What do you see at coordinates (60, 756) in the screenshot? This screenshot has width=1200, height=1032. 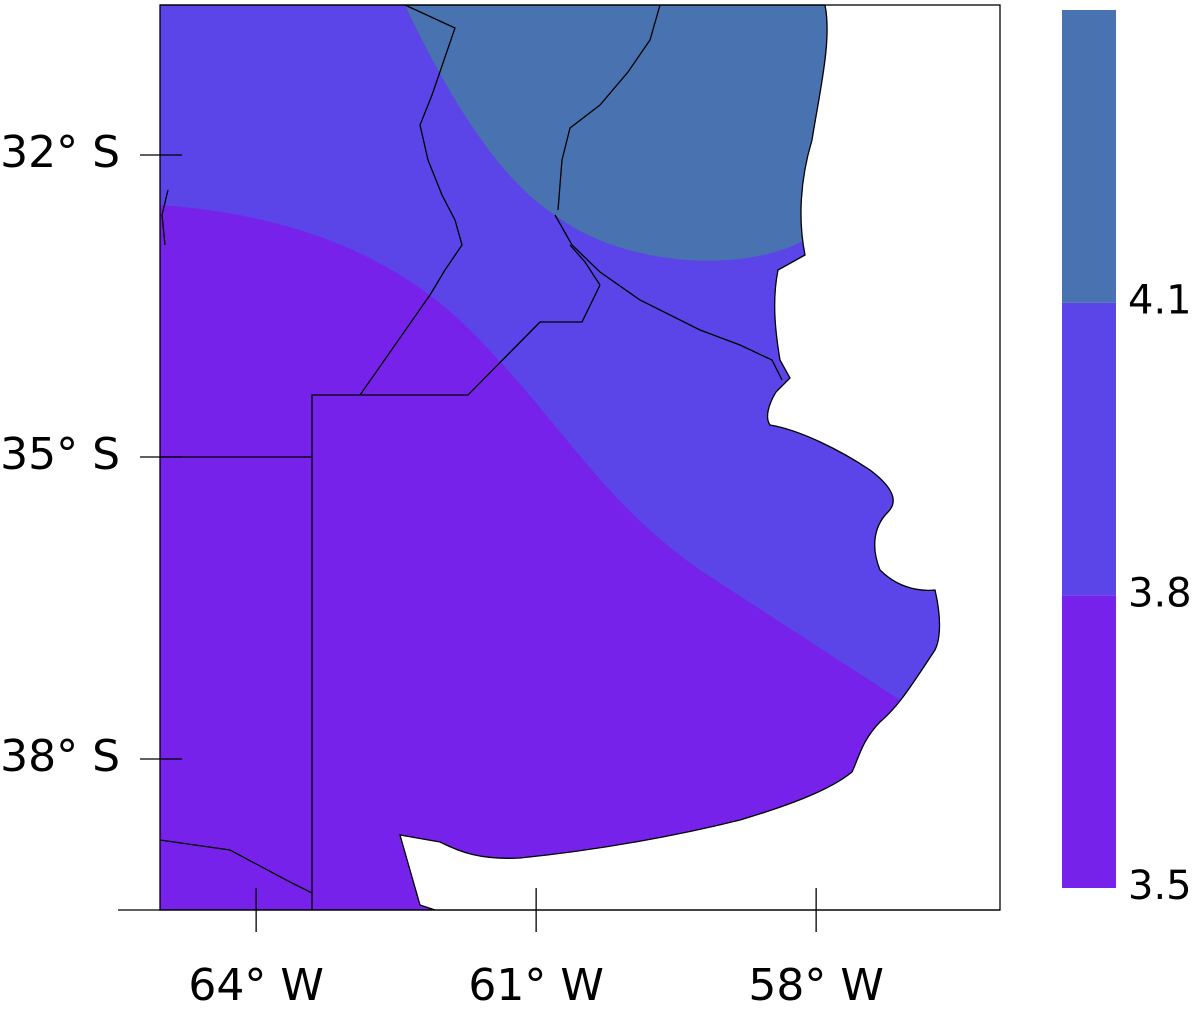 I see `y-tick-label: 38° S` at bounding box center [60, 756].